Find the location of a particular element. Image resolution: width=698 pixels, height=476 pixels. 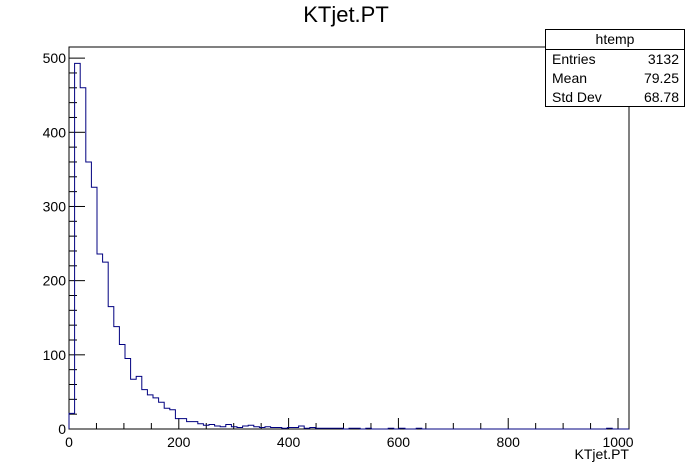

stats-stddev-value: 68.78 is located at coordinates (661, 97).